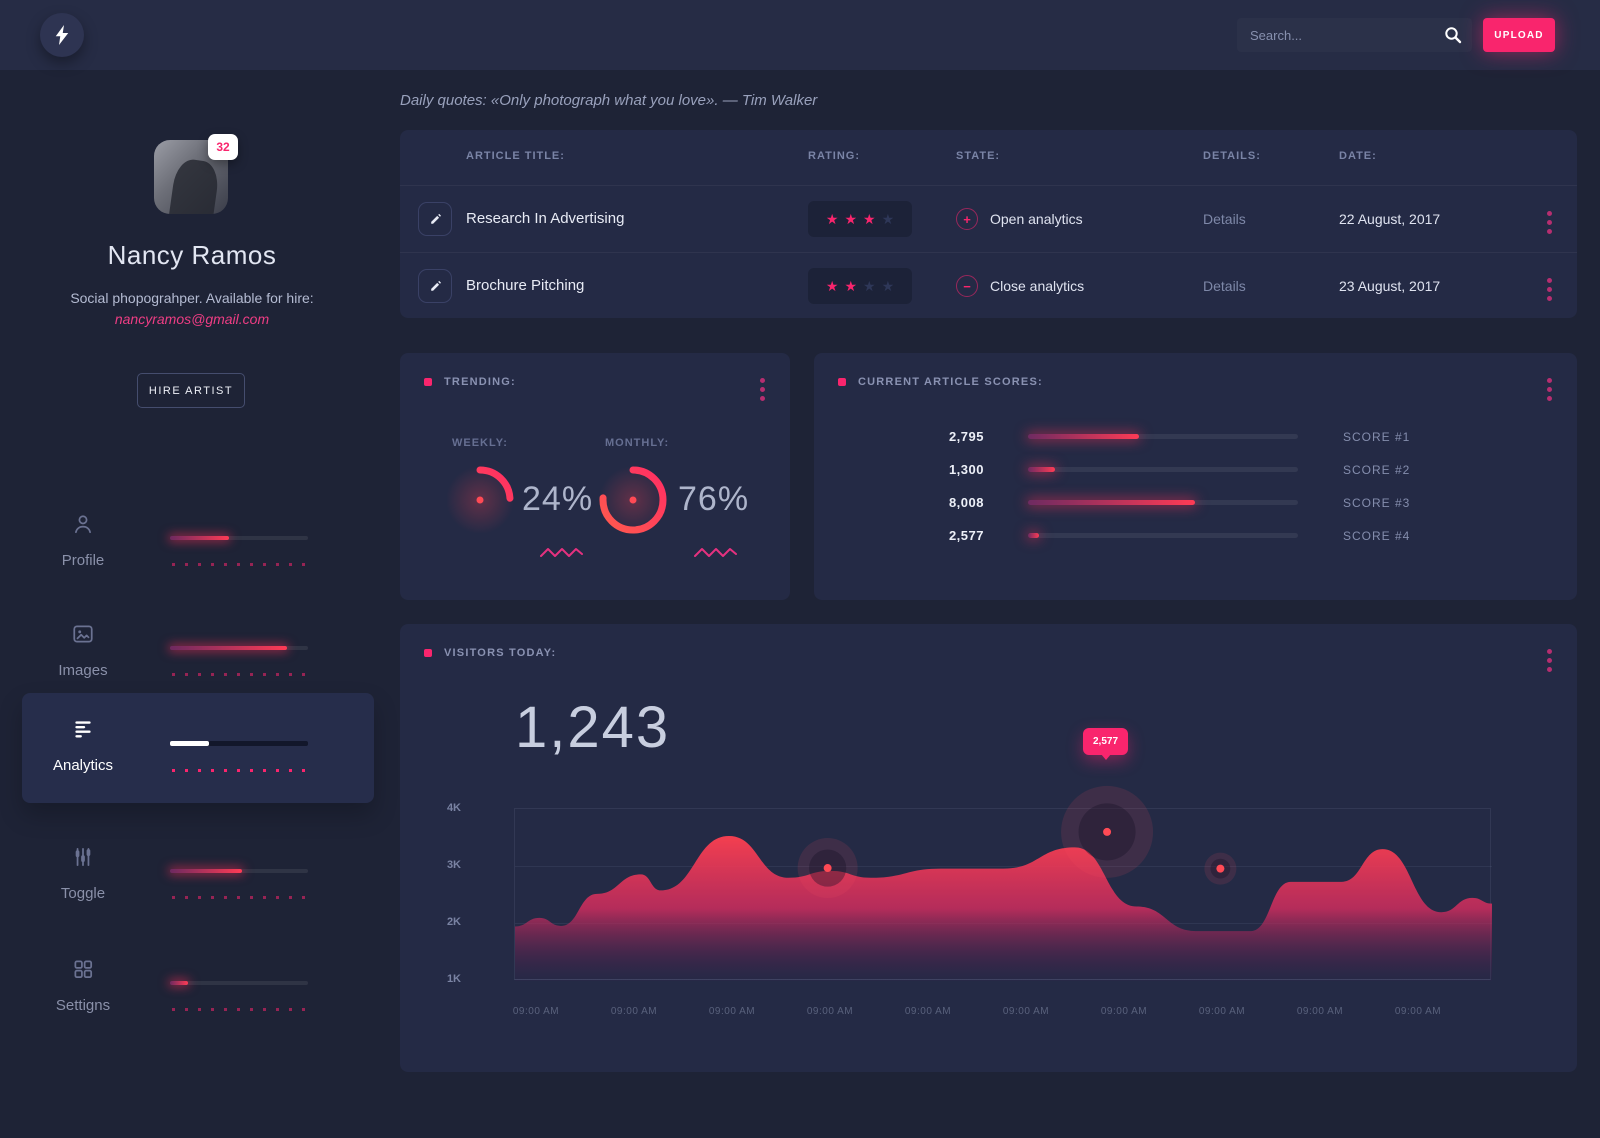  What do you see at coordinates (198, 655) in the screenshot?
I see `sidebar-item-images: Images` at bounding box center [198, 655].